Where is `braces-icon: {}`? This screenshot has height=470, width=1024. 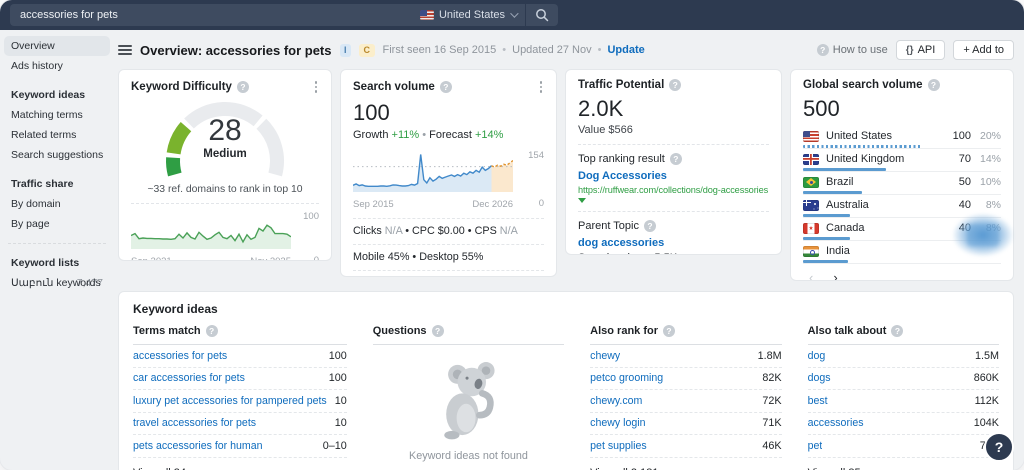 braces-icon: {} is located at coordinates (909, 50).